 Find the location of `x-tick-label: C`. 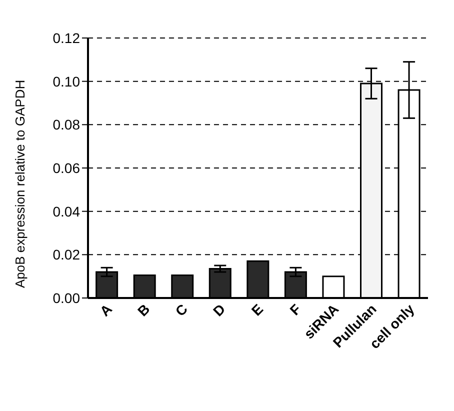

x-tick-label: C is located at coordinates (181, 310).